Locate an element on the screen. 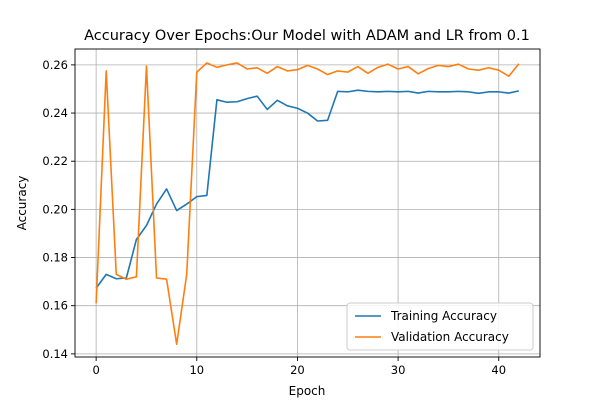 The image size is (600, 400). y-tick-label: 0.14 is located at coordinates (55, 354).